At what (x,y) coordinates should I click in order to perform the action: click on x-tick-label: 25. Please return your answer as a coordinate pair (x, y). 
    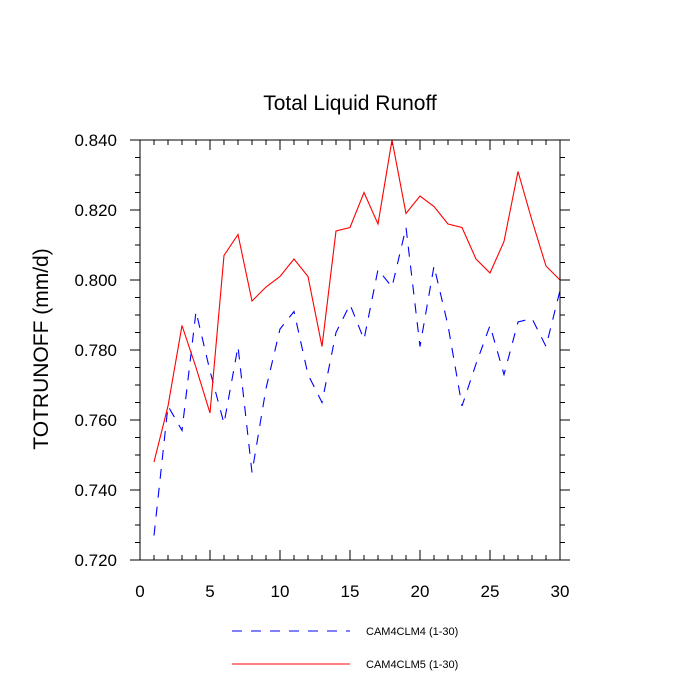
    Looking at the image, I should click on (490, 591).